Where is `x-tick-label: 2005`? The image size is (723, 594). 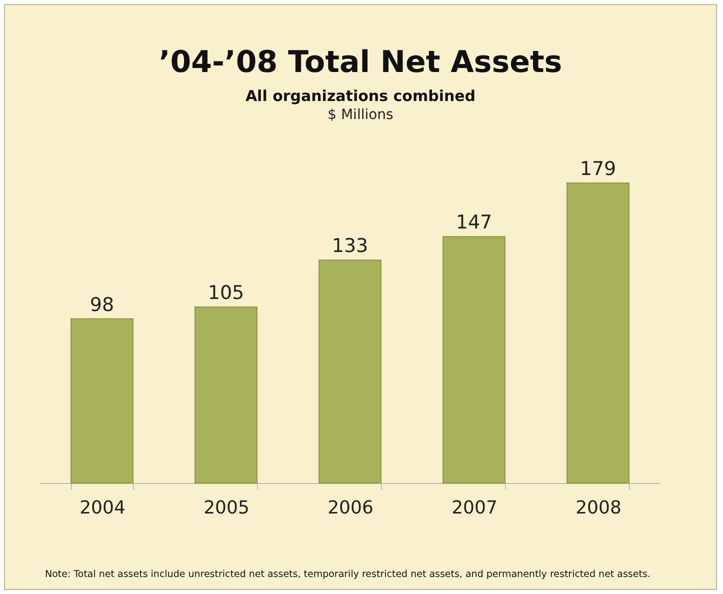 x-tick-label: 2005 is located at coordinates (227, 508).